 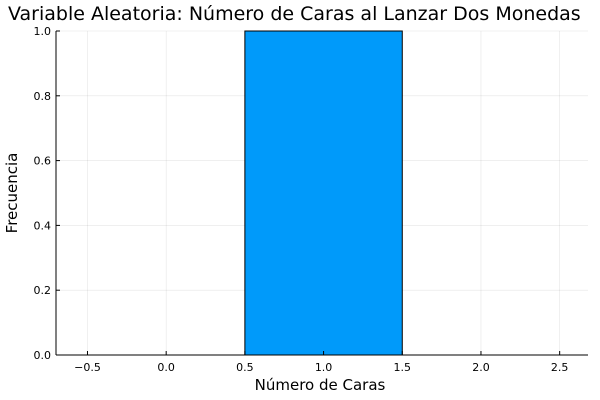 I want to click on x-tick-label: 2.0, so click(x=481, y=367).